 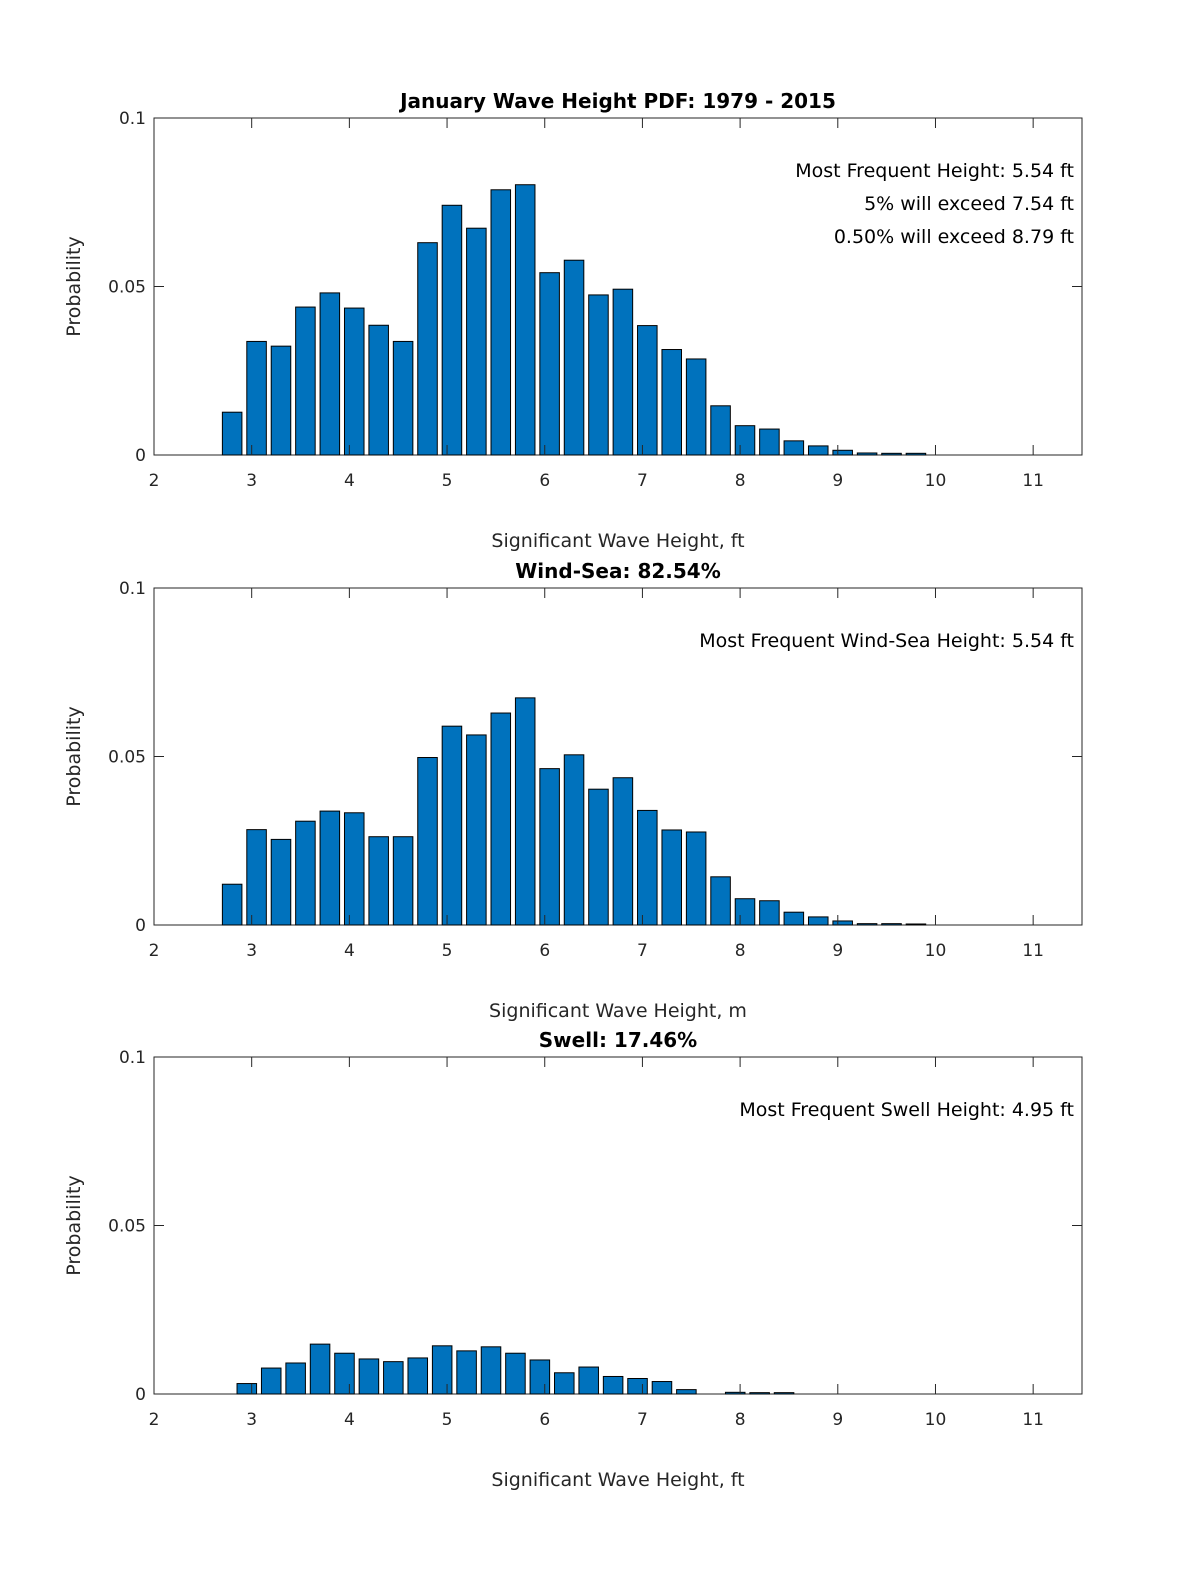 I want to click on chart-title: Wind-Sea: 82.54%, so click(x=618, y=571).